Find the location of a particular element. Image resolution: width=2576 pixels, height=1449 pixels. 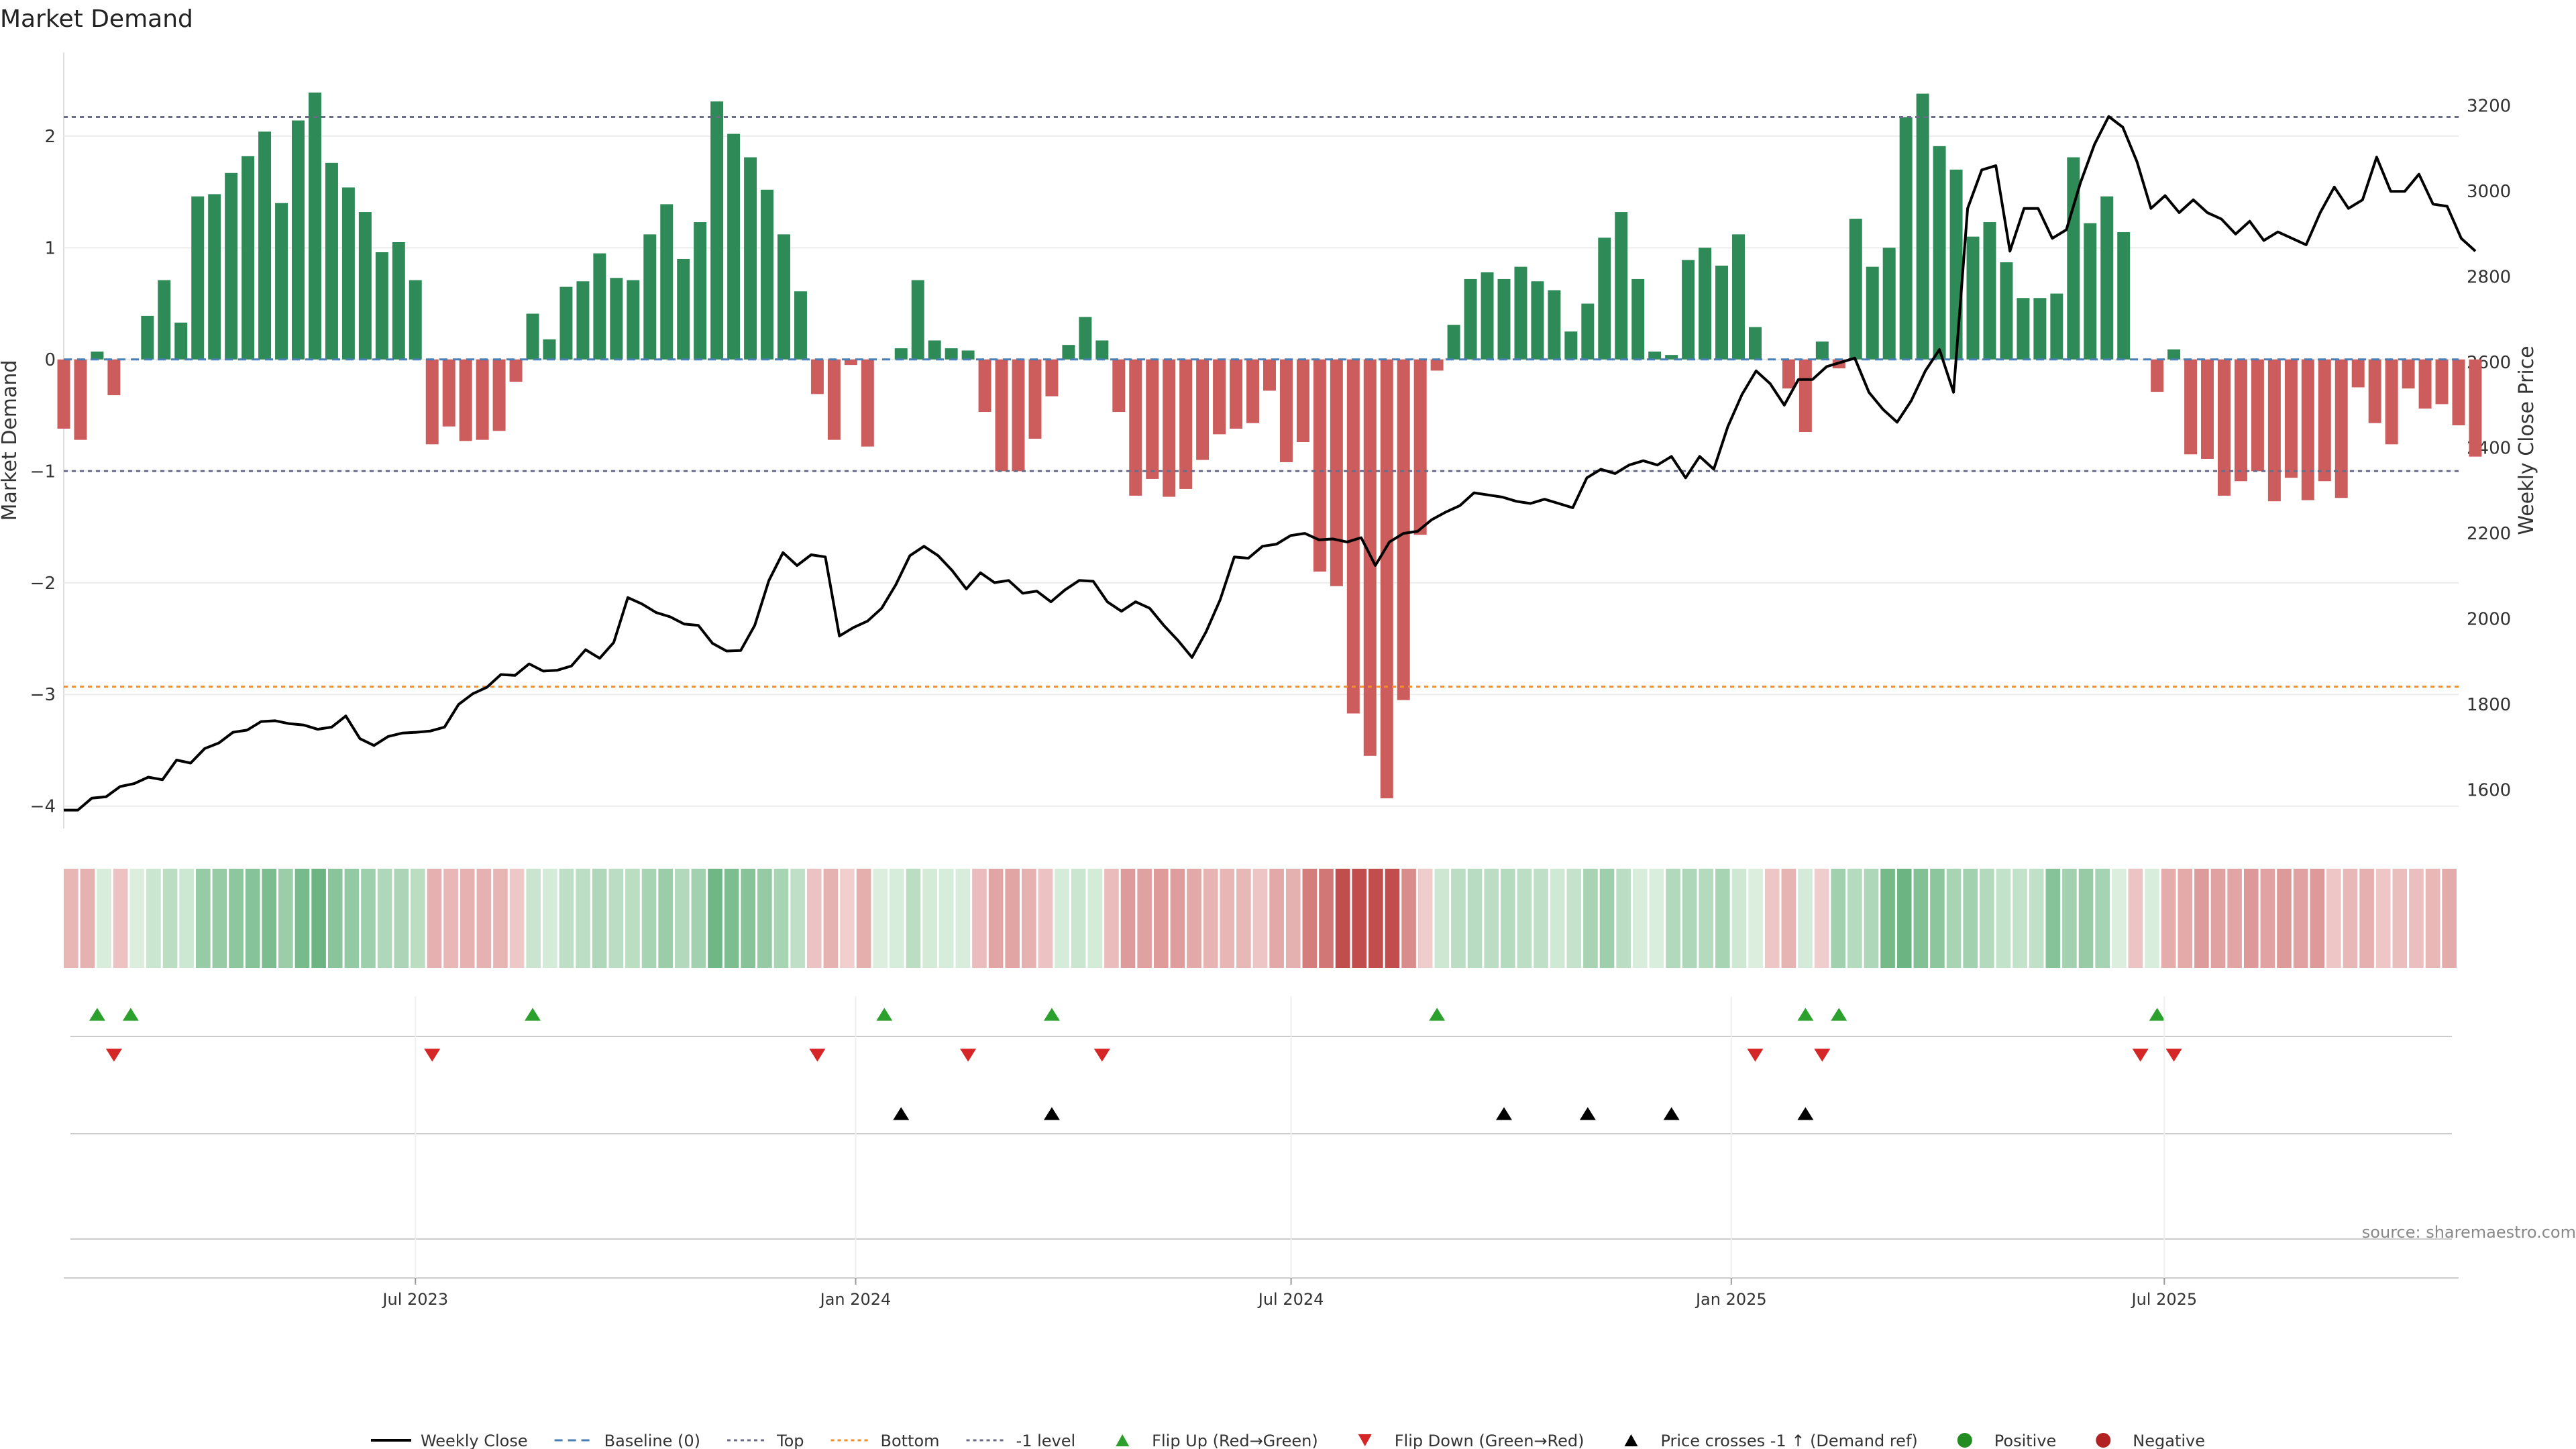

x-tick-label: Jul 2025 is located at coordinates (2163, 1299).